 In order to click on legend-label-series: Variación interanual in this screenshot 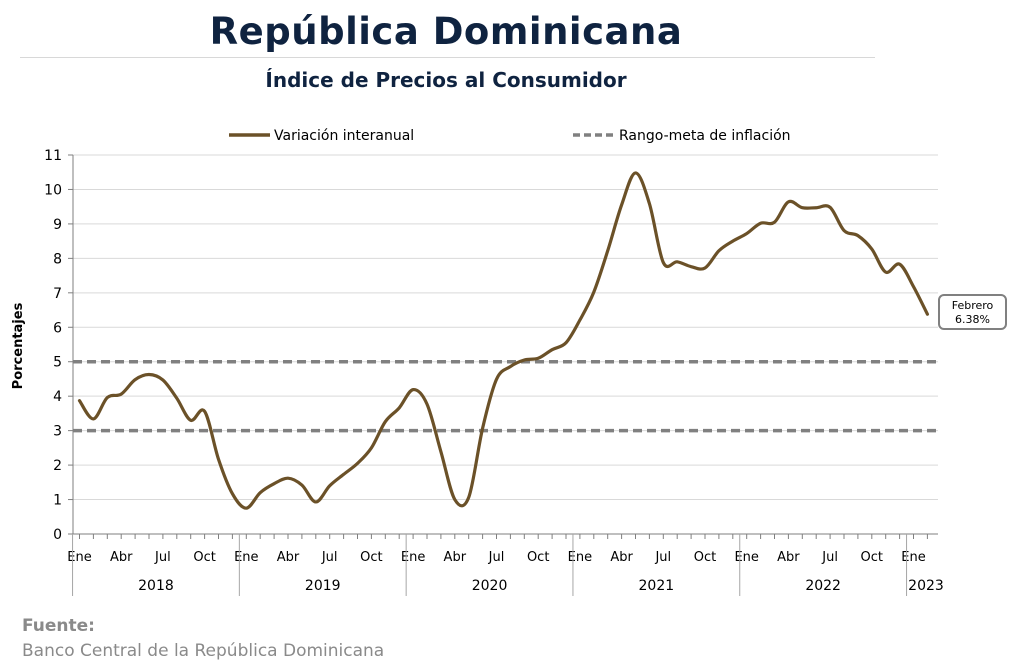, I will do `click(344, 136)`.